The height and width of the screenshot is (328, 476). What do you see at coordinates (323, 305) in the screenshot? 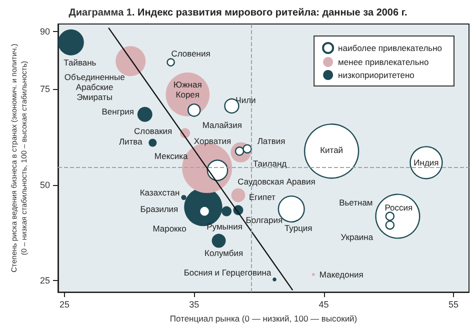
I see `x-tick-label: 45` at bounding box center [323, 305].